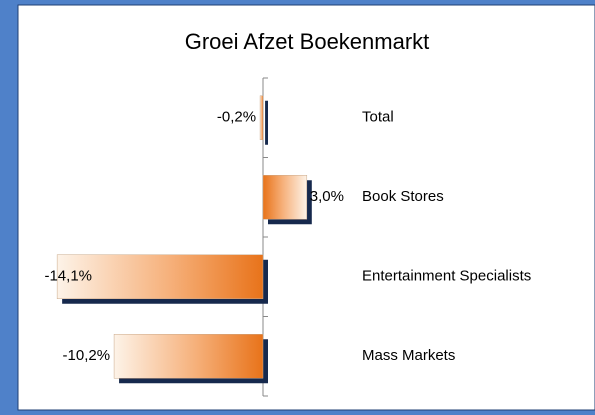 The width and height of the screenshot is (595, 415). Describe the element at coordinates (327, 196) in the screenshot. I see `value-label: 3,0%` at that location.